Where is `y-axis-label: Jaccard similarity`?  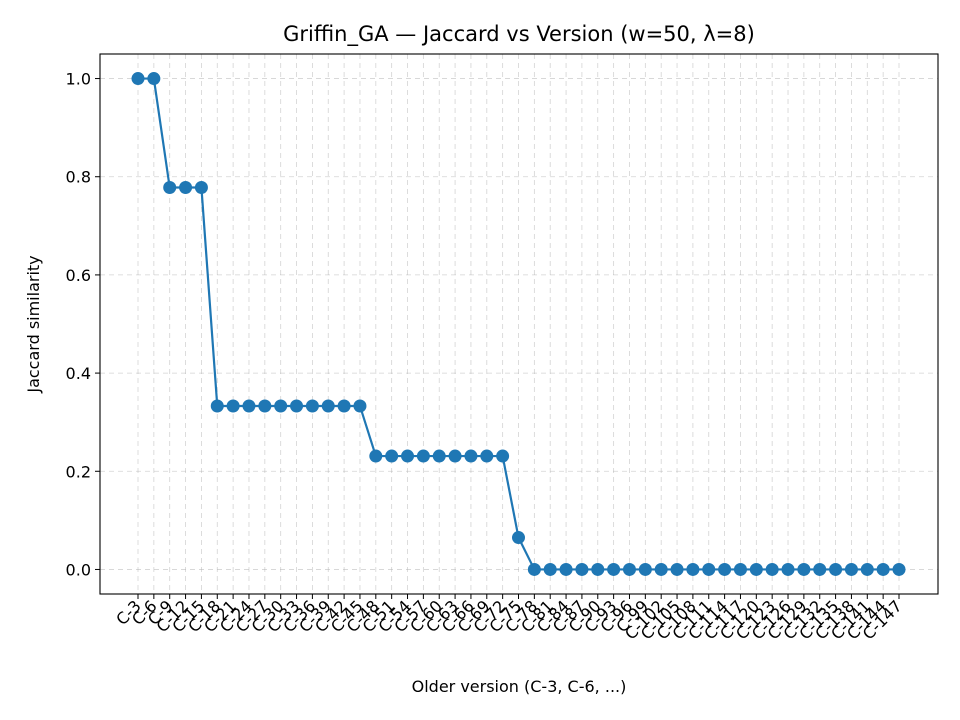
y-axis-label: Jaccard similarity is located at coordinates (33, 324).